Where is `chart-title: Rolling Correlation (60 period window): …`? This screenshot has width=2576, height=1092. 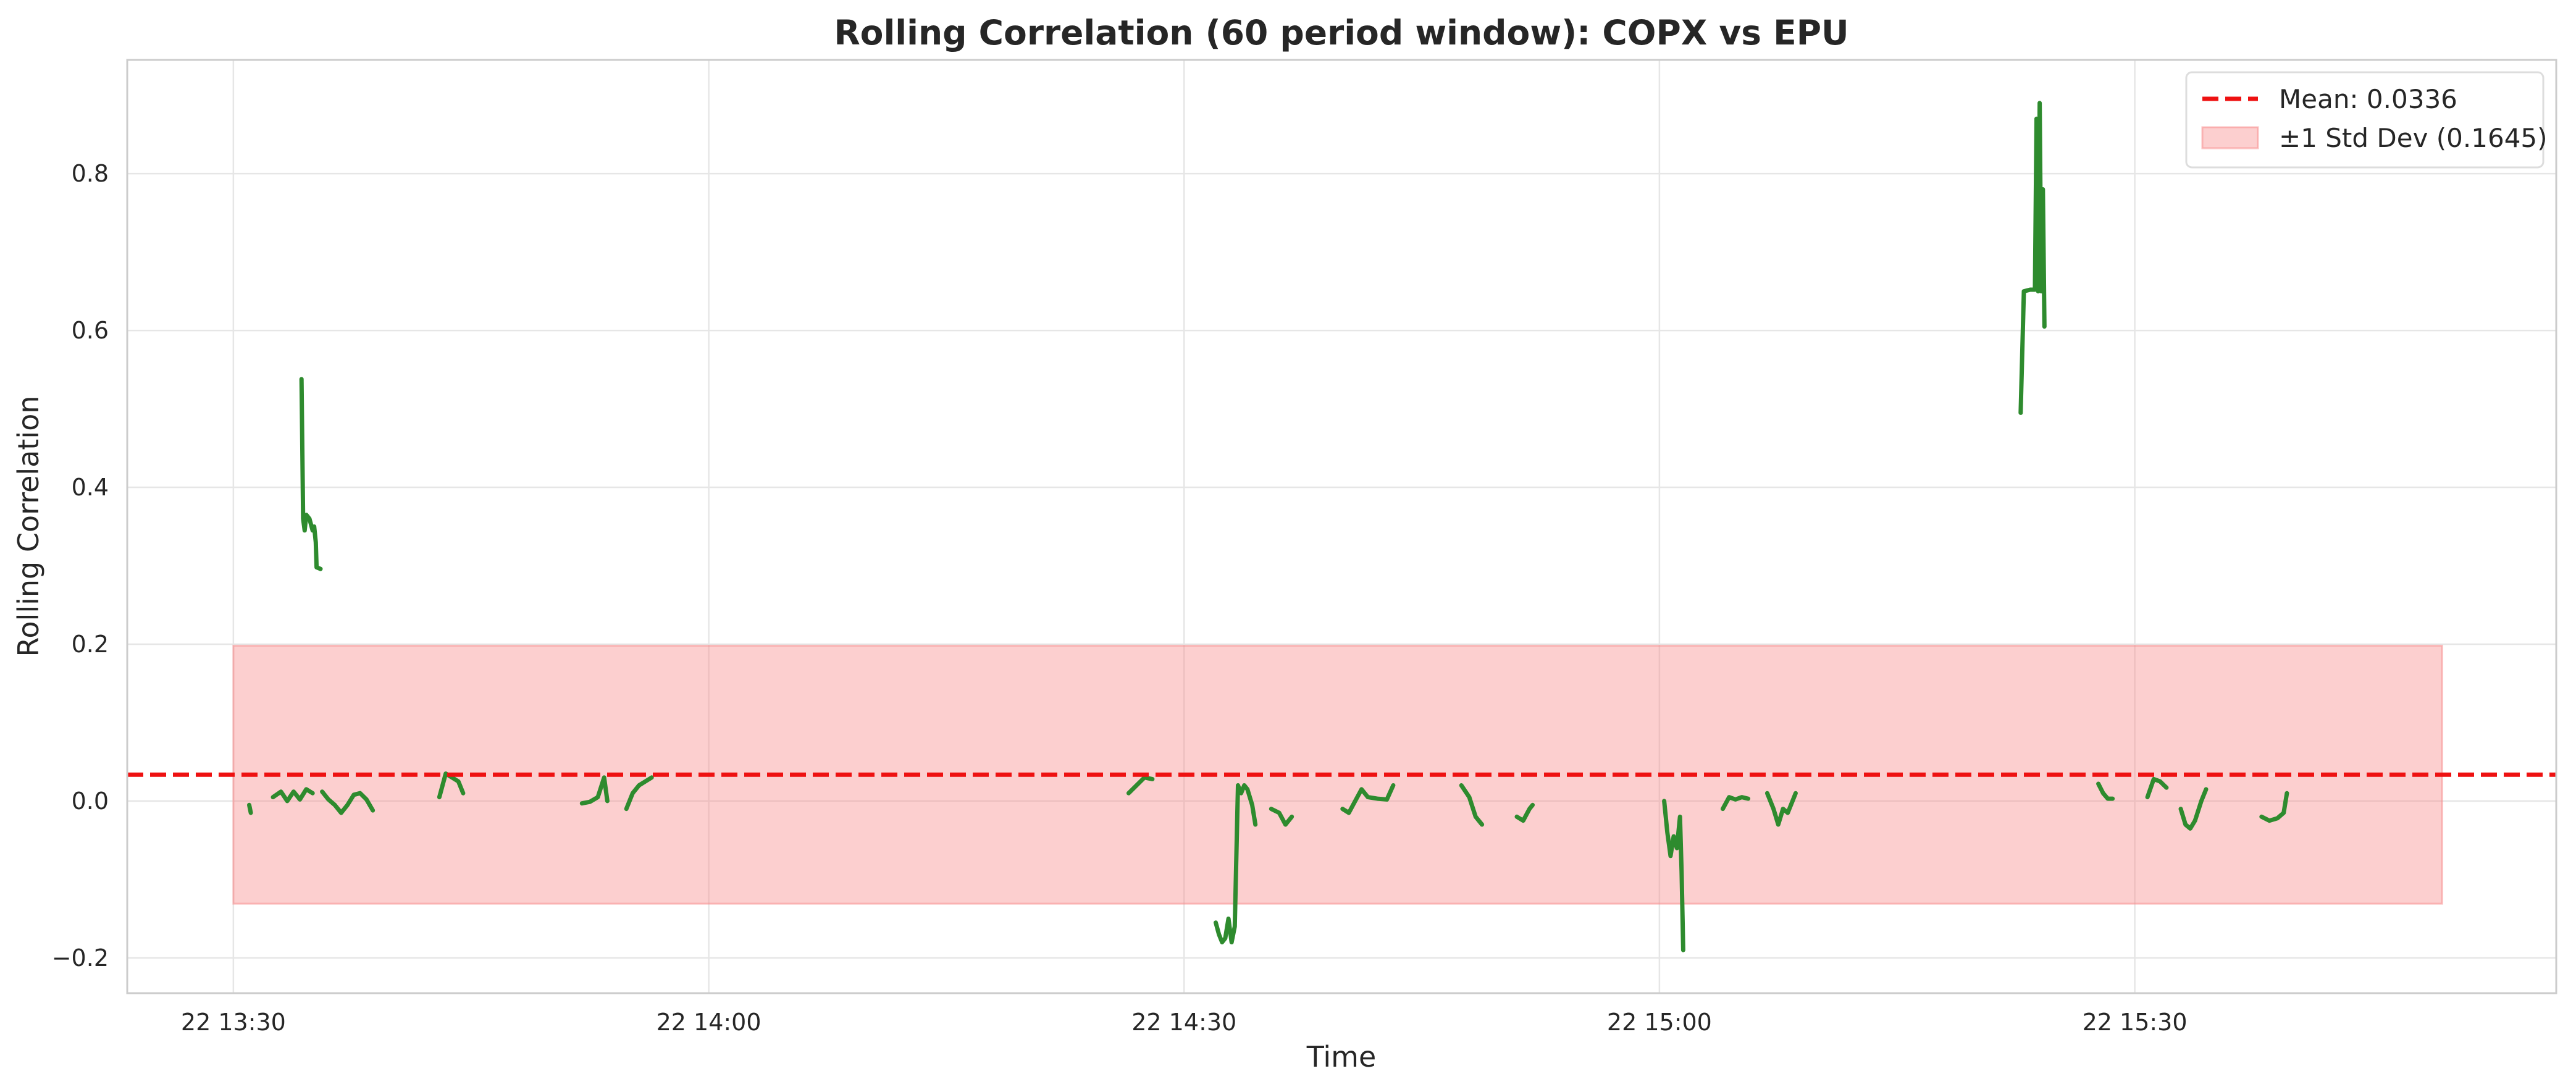
chart-title: Rolling Correlation (60 period window): … is located at coordinates (1341, 32).